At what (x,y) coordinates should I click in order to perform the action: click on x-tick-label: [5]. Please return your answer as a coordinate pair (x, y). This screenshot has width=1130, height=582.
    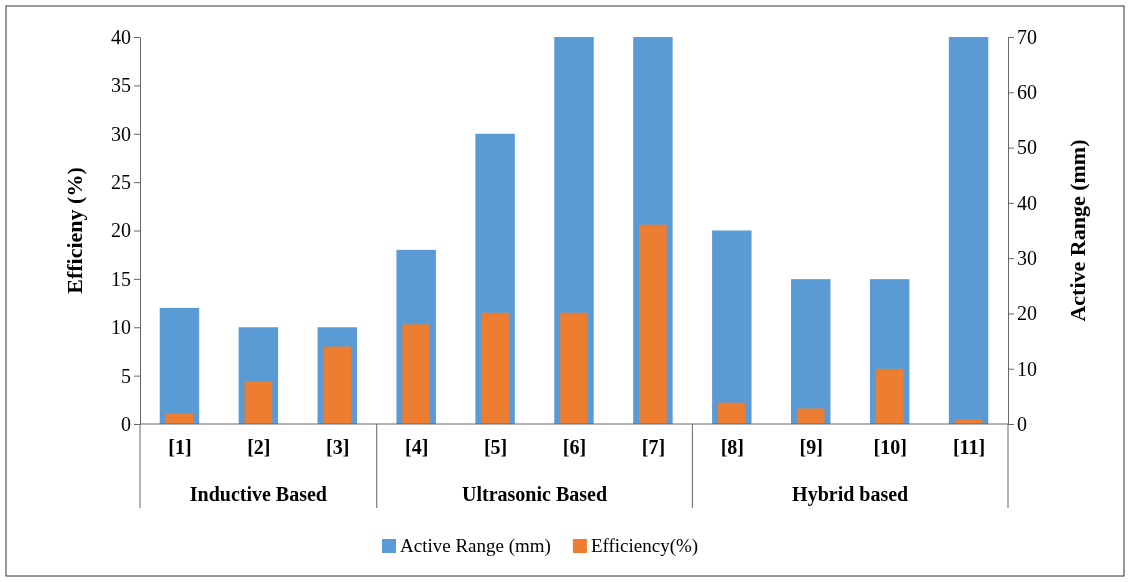
    Looking at the image, I should click on (495, 447).